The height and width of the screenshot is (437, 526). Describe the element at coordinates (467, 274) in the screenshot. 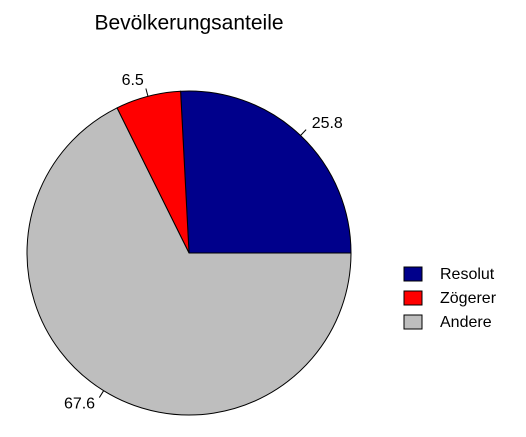

I see `legend-label: Resolut` at that location.